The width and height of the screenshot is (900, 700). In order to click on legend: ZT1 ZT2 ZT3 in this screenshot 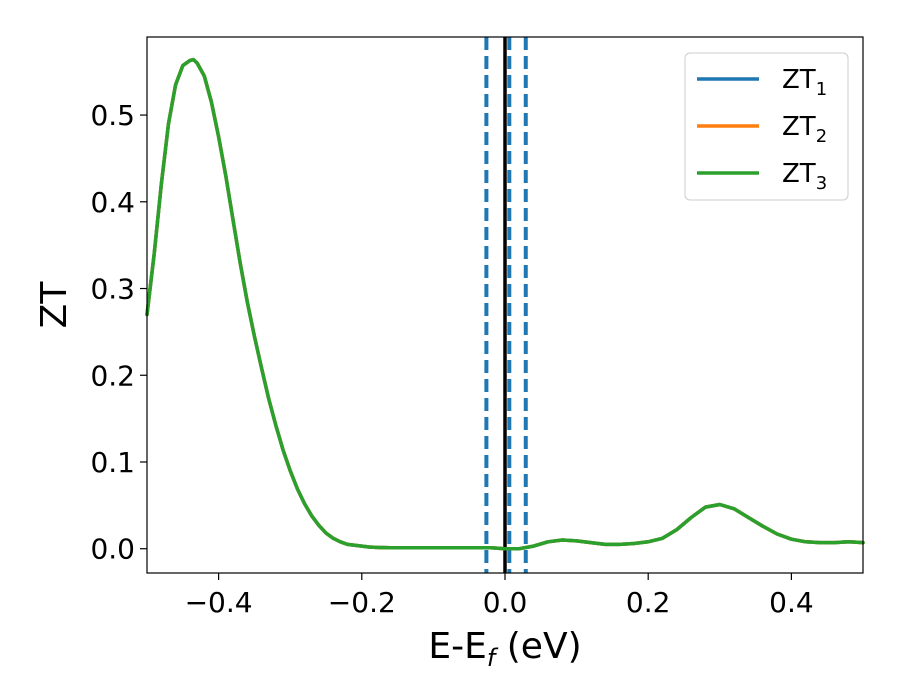, I will do `click(766, 126)`.